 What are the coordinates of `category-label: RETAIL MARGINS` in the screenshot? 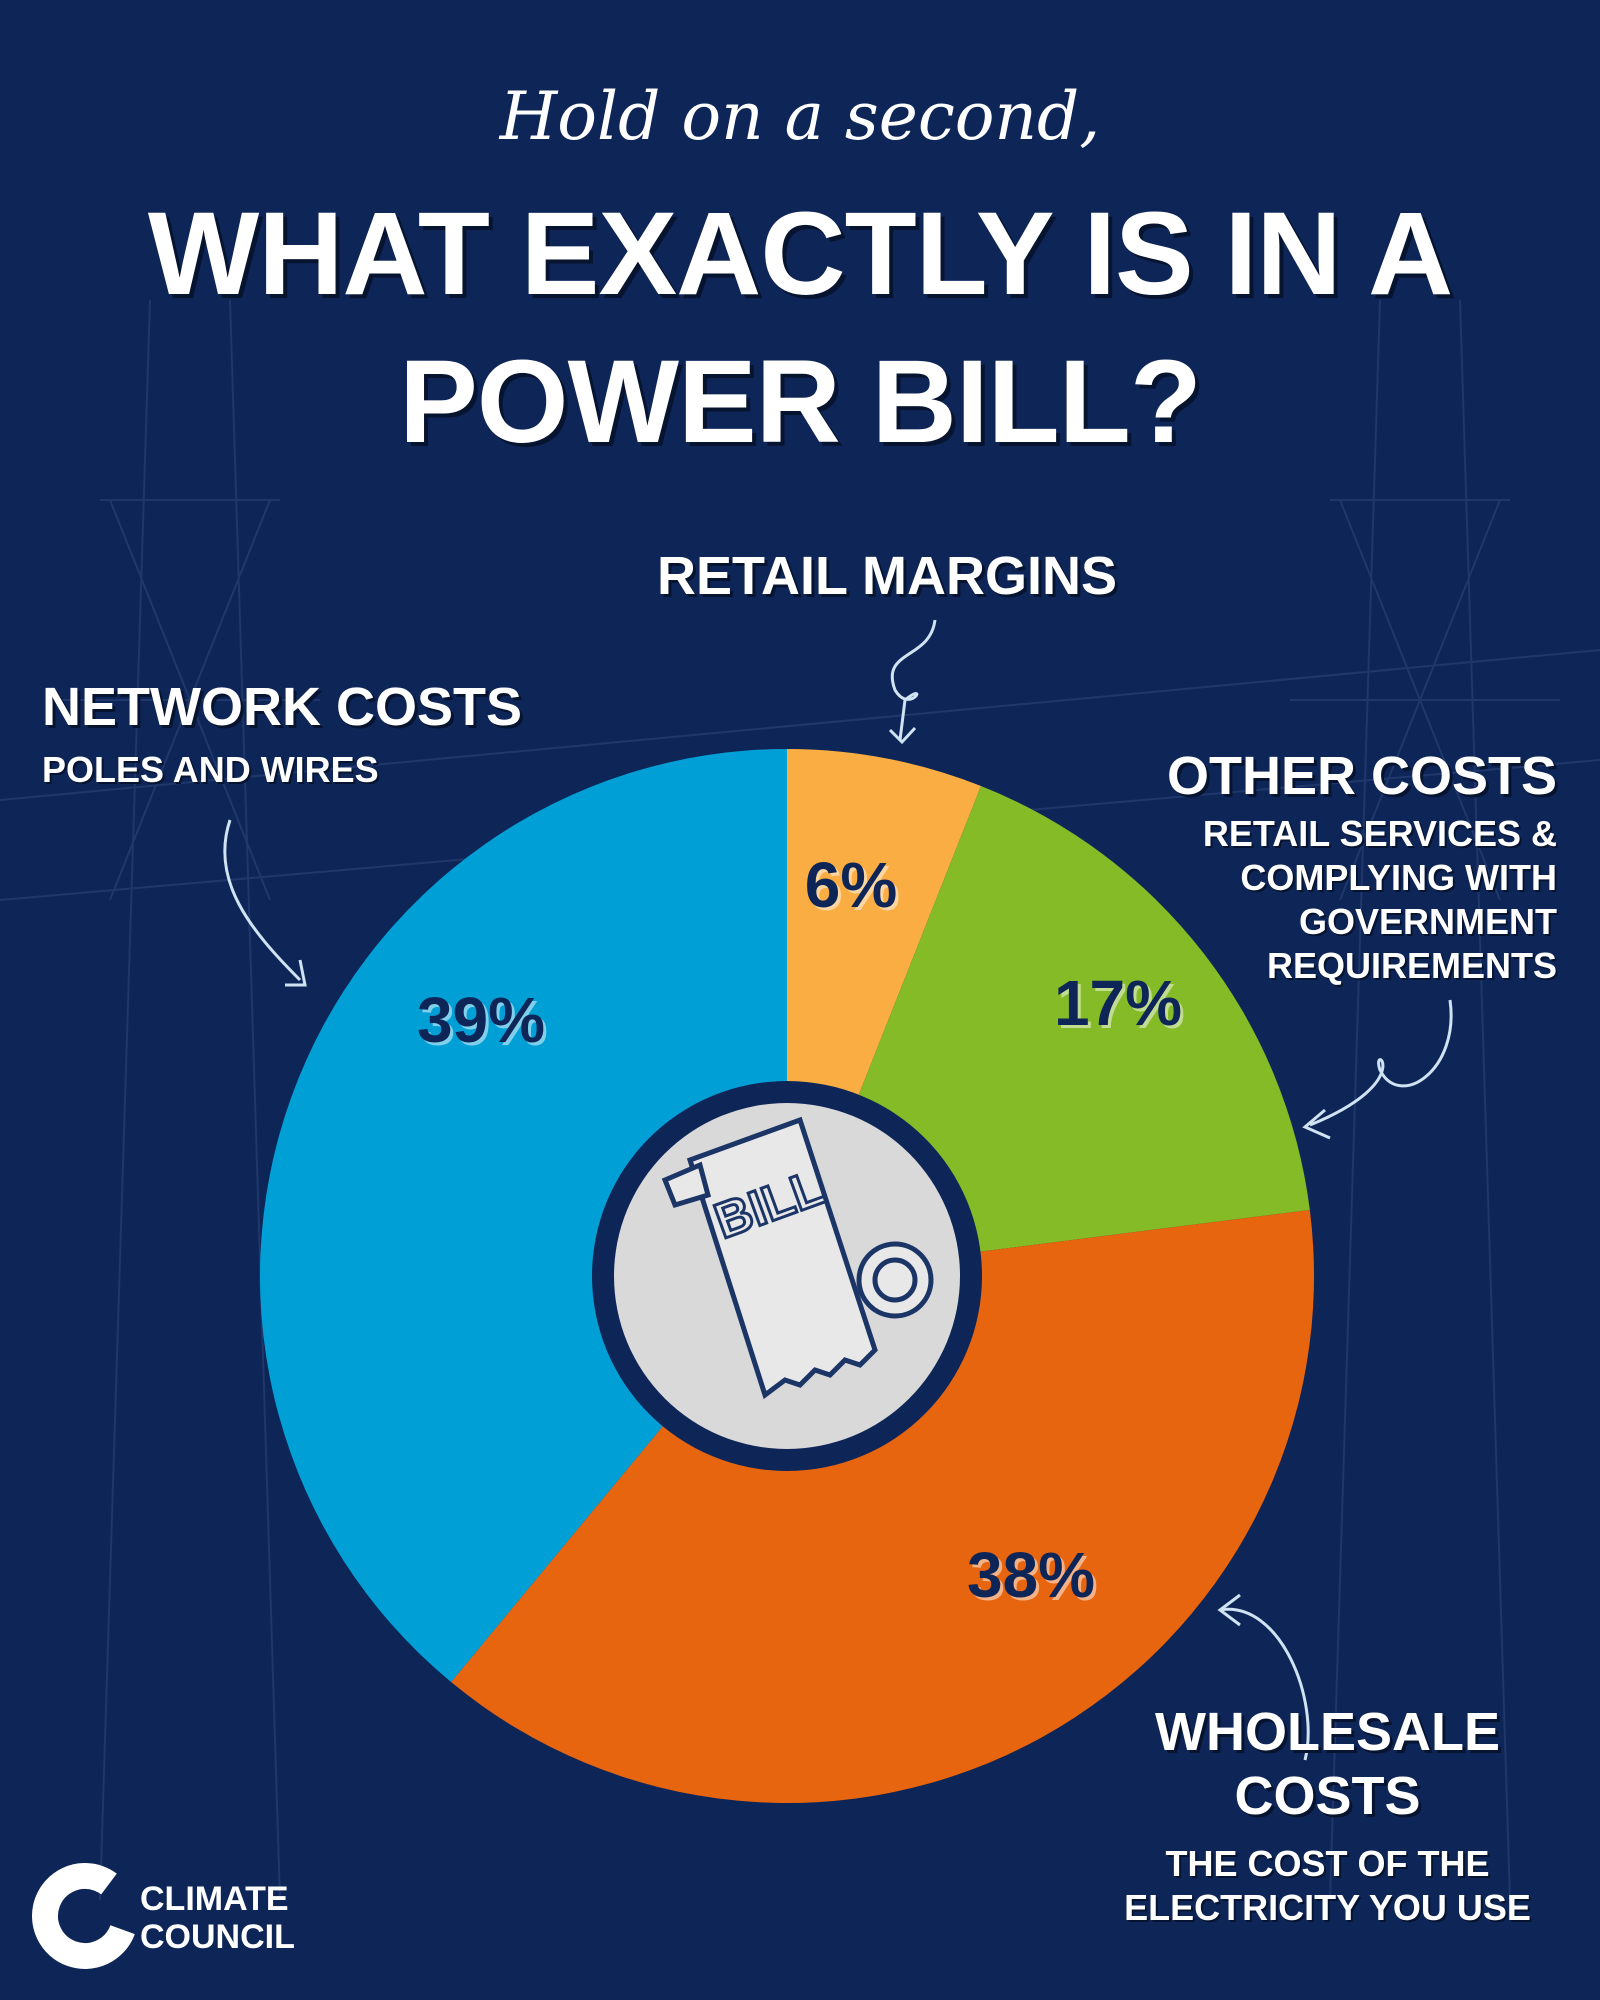 It's located at (886, 576).